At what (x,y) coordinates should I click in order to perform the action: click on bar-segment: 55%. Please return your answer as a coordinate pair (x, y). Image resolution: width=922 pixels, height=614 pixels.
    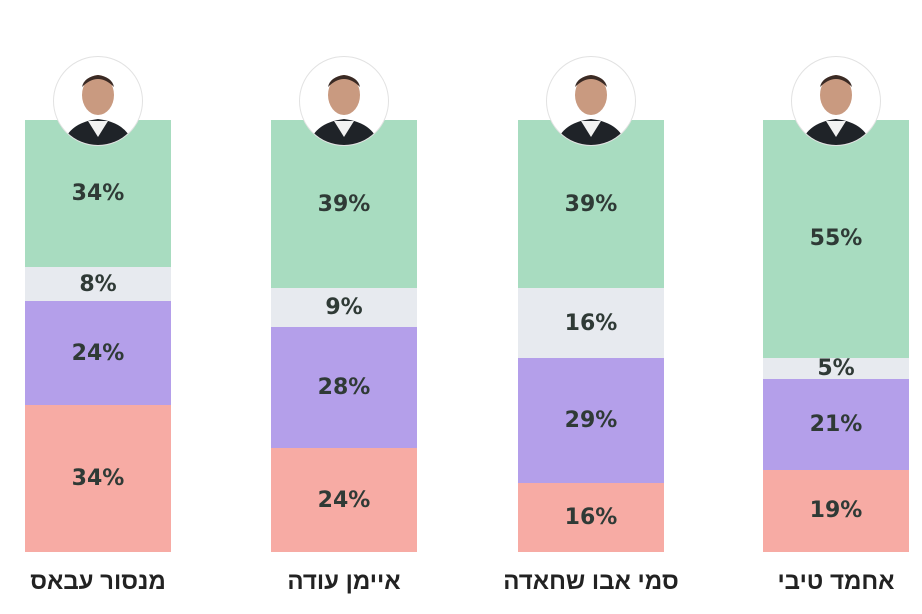
    Looking at the image, I should click on (836, 239).